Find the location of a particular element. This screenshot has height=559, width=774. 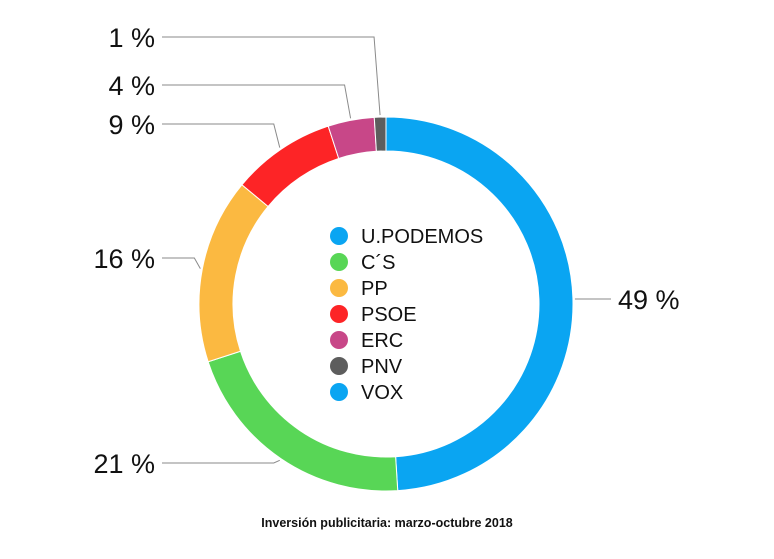

legend-label-erc: ERC is located at coordinates (382, 341).